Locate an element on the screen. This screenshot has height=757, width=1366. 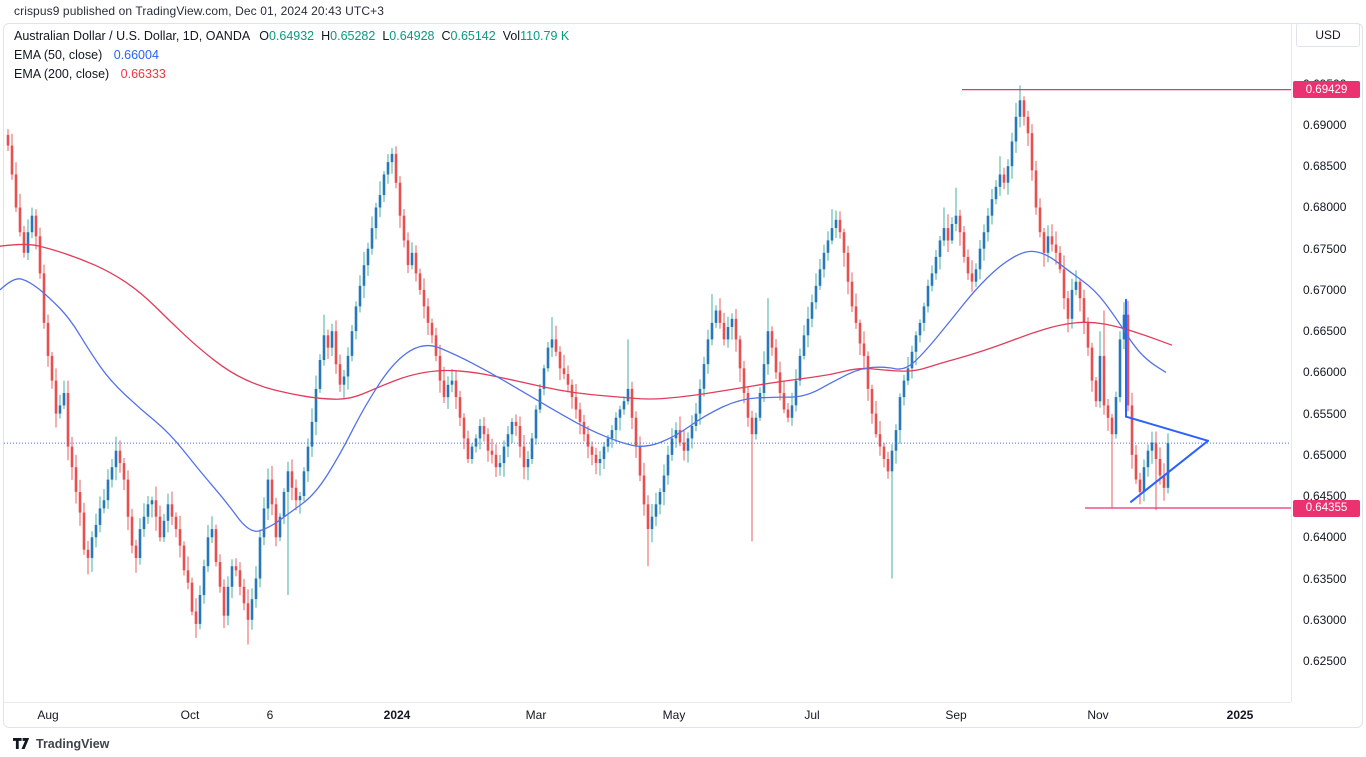
tradingview-logo: TradingView is located at coordinates (61, 744).